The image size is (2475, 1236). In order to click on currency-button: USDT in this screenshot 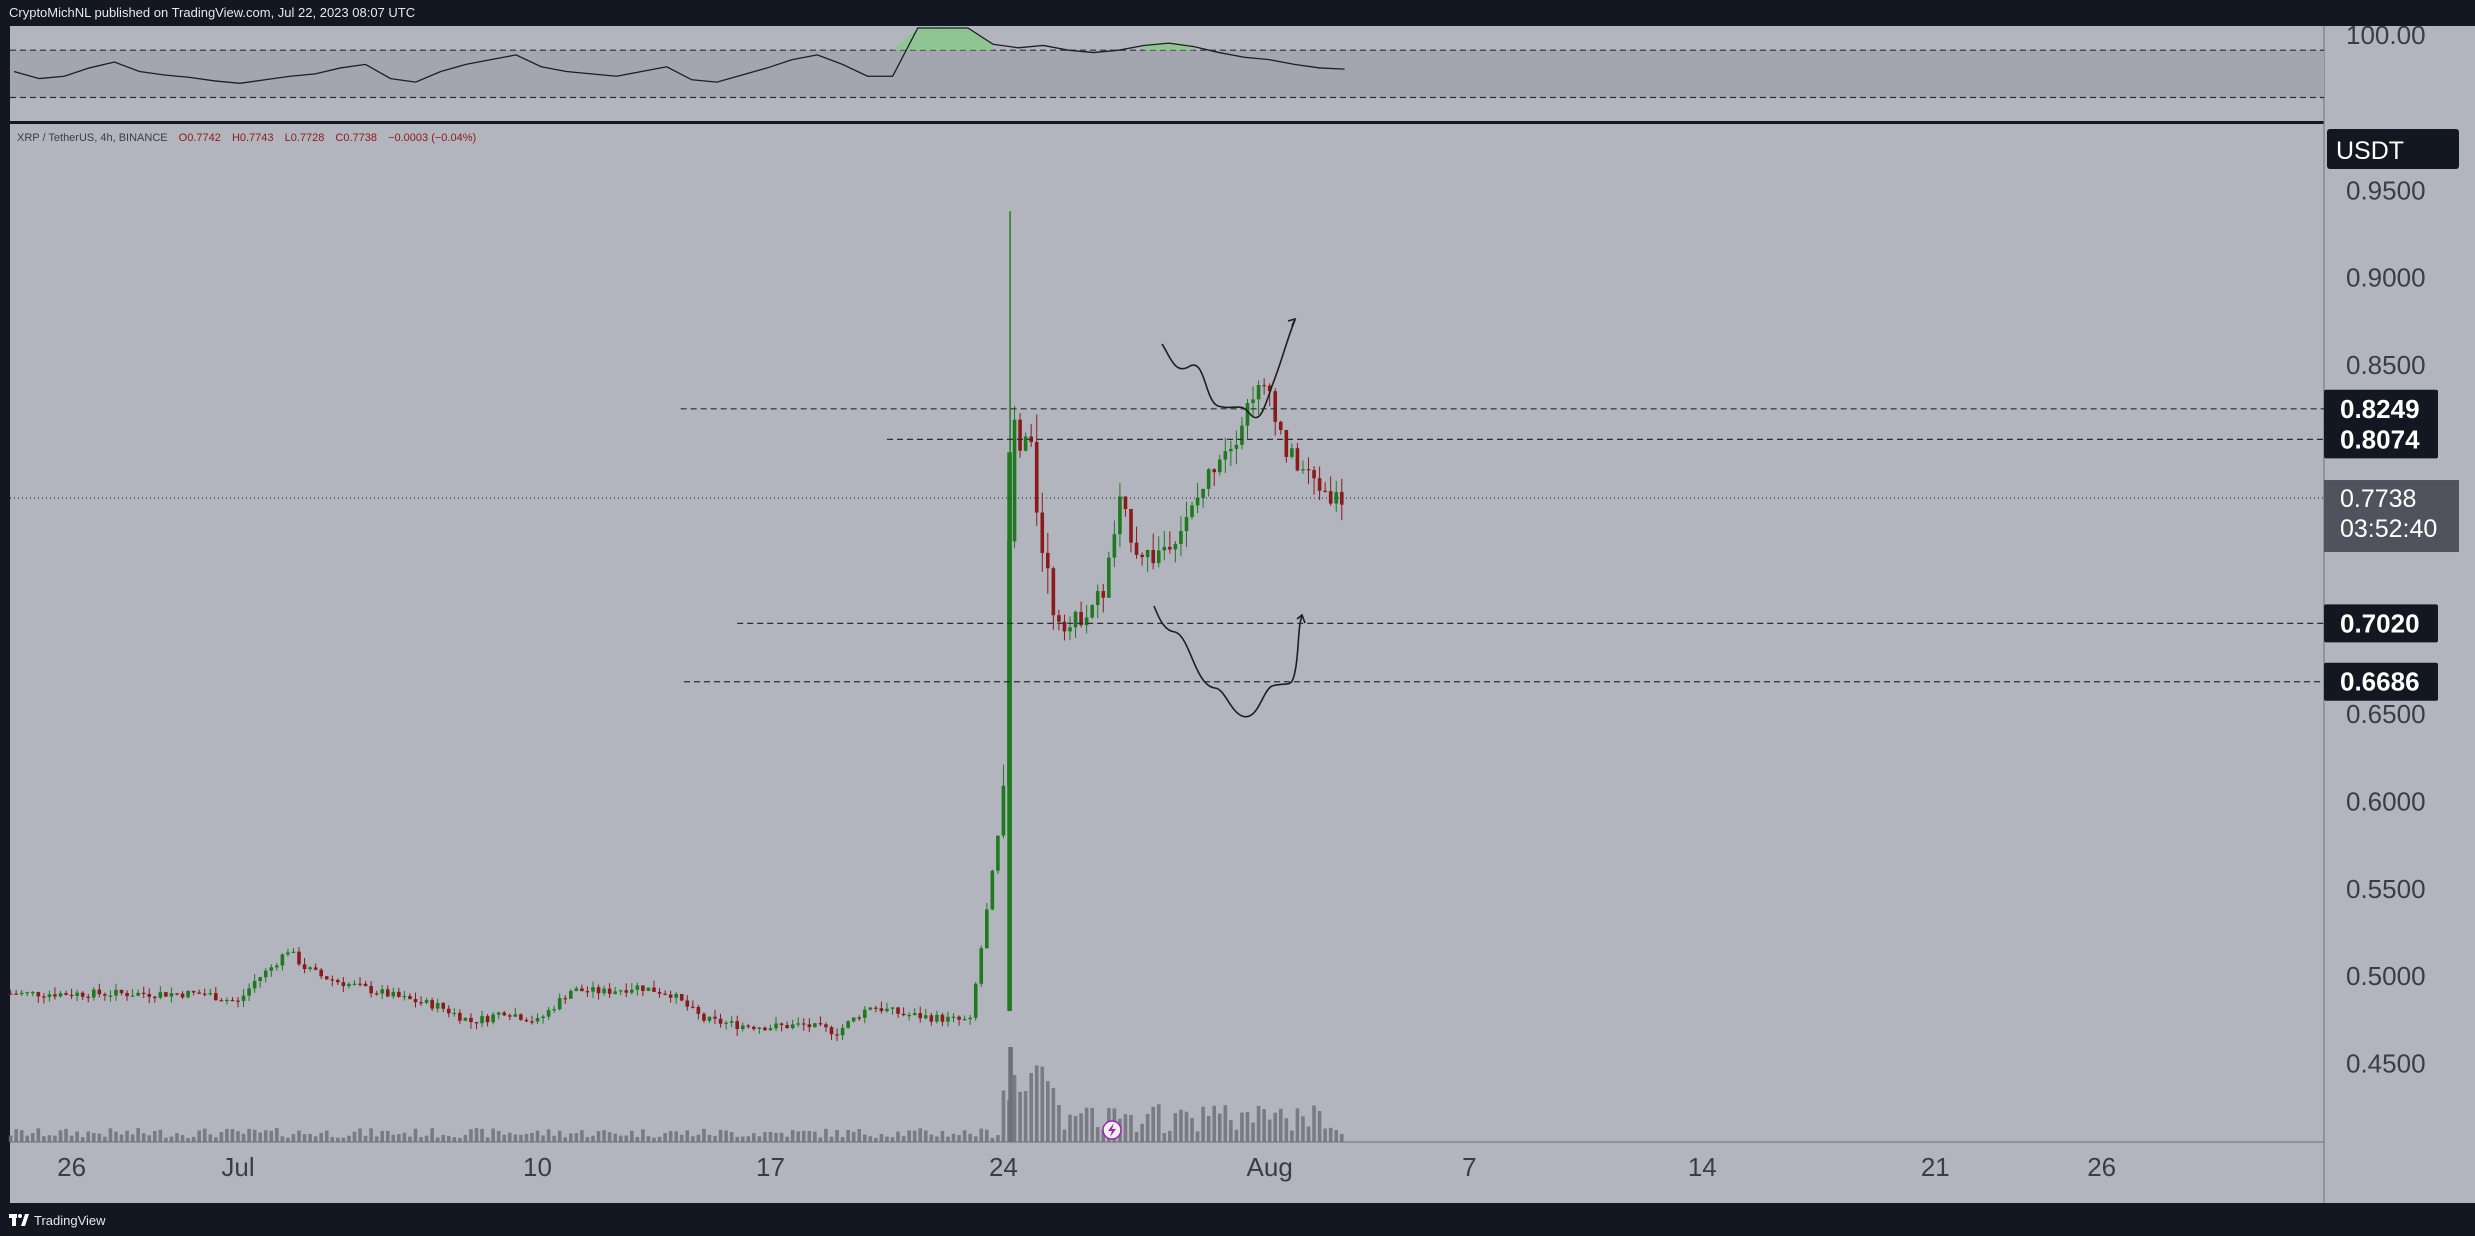, I will do `click(2393, 149)`.